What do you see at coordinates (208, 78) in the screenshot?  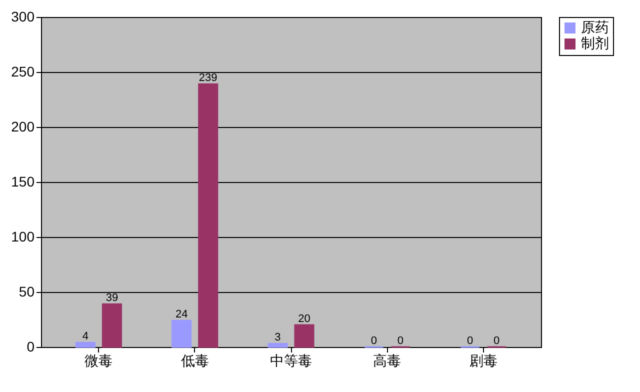 I see `data-label: 239` at bounding box center [208, 78].